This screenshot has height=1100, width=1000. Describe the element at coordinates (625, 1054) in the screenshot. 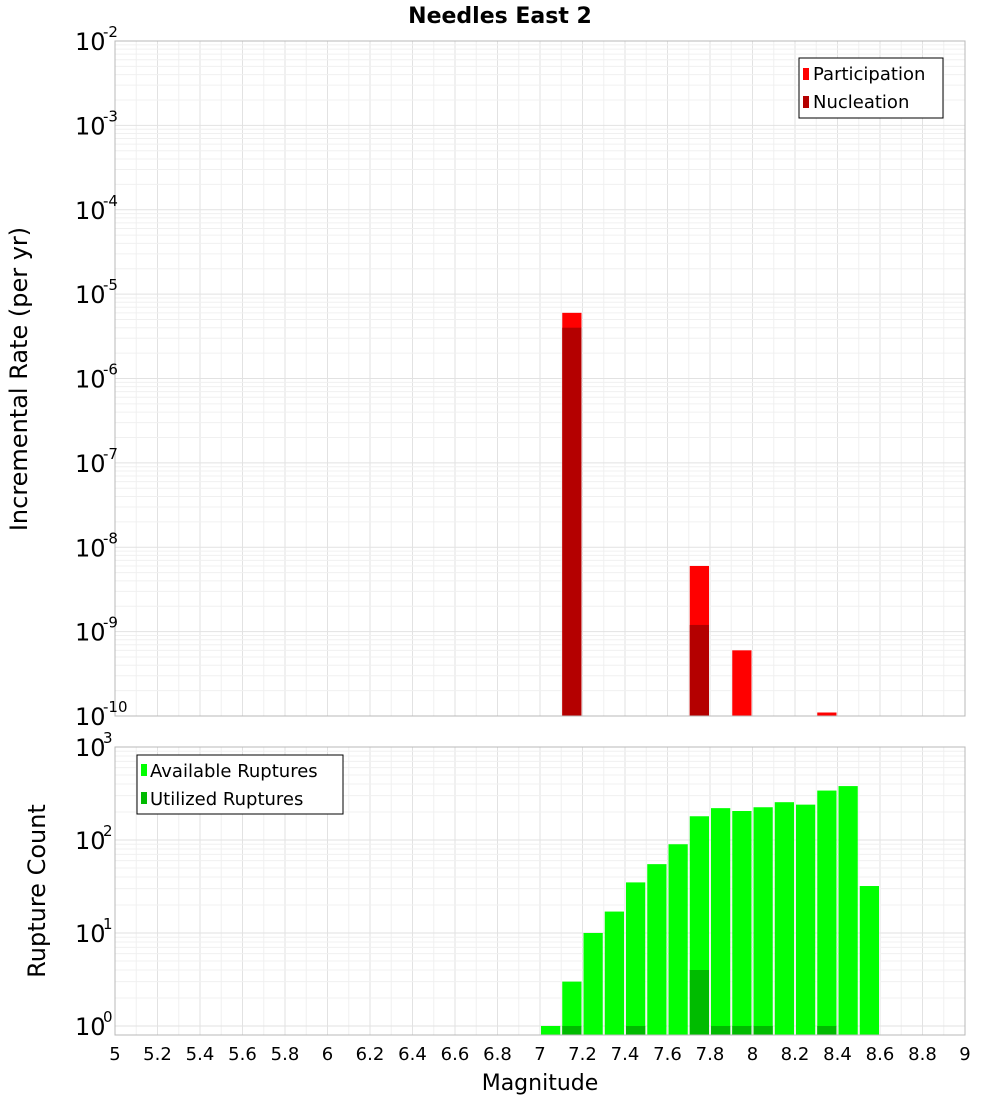

I see `x-tick-label: 7.4` at that location.